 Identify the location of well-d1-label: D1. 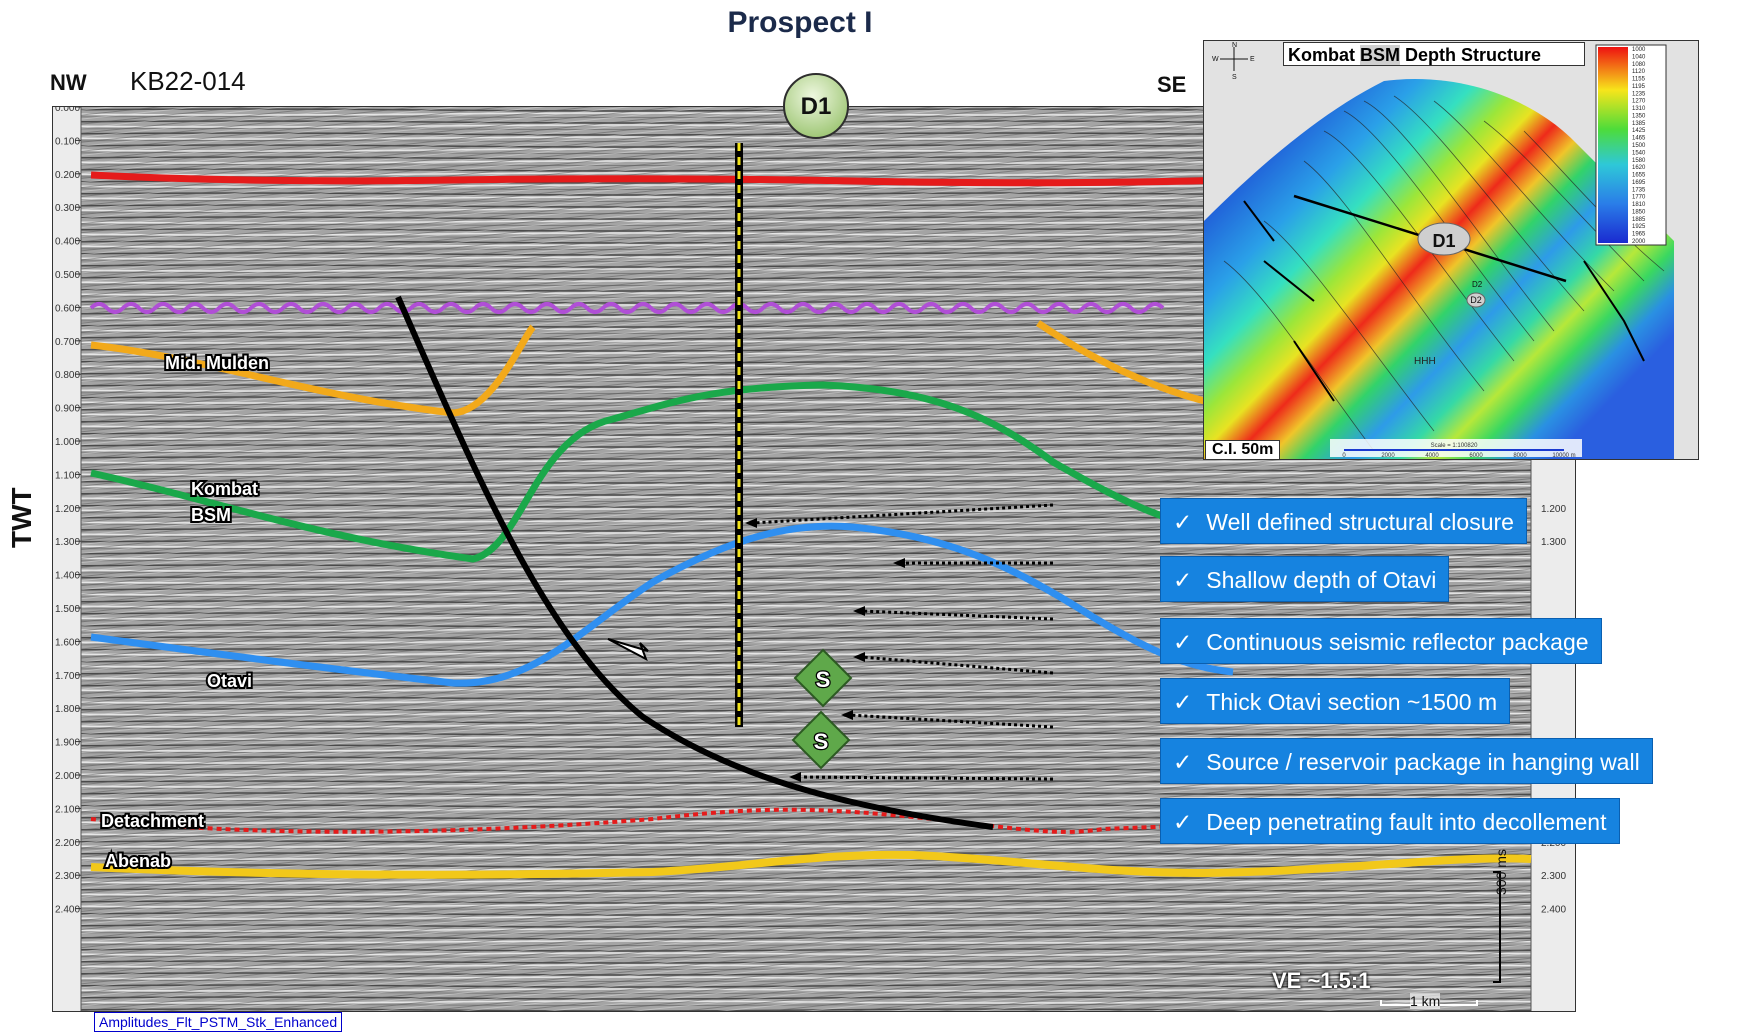
(816, 106).